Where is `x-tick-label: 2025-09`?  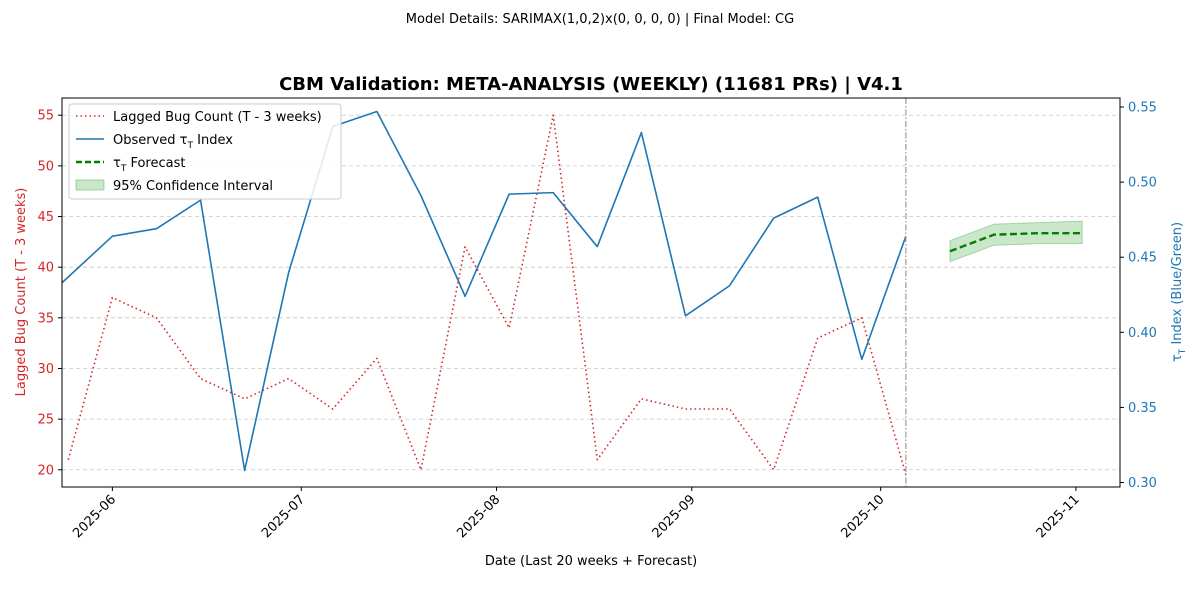
x-tick-label: 2025-09 is located at coordinates (674, 516).